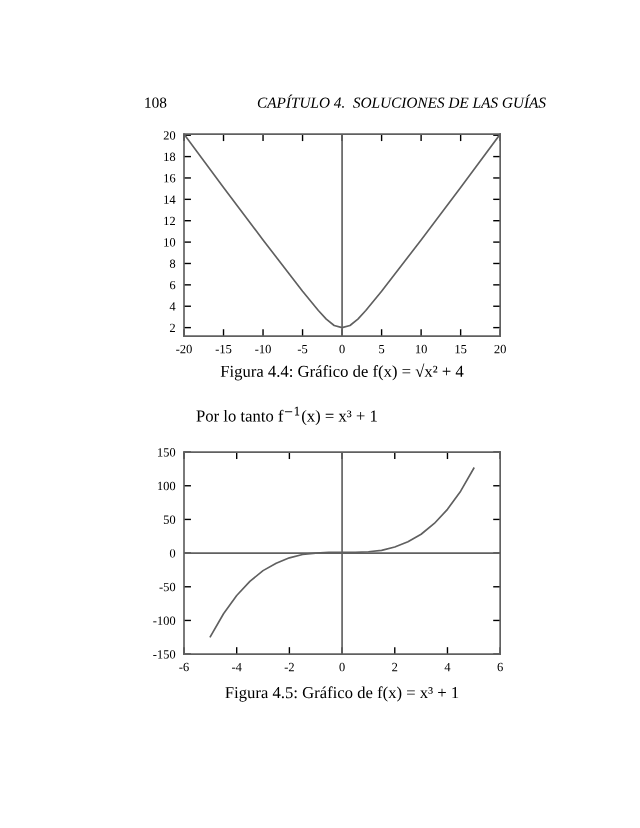 This screenshot has width=640, height=828. Describe the element at coordinates (342, 372) in the screenshot. I see `text: Figura 4.4: Gráfico de f(x) = √x² + 4` at that location.